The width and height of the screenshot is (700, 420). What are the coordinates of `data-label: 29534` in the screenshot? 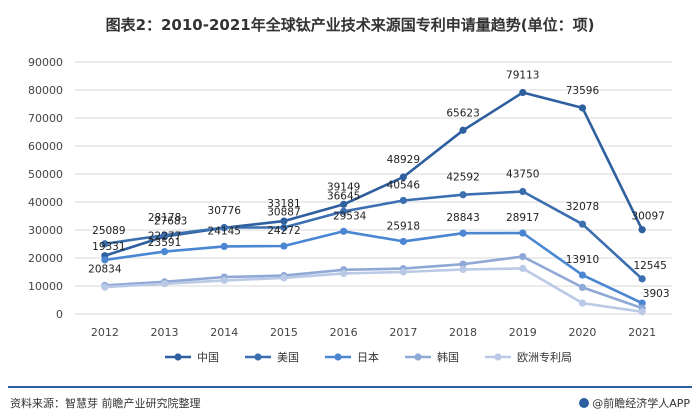 It's located at (350, 216).